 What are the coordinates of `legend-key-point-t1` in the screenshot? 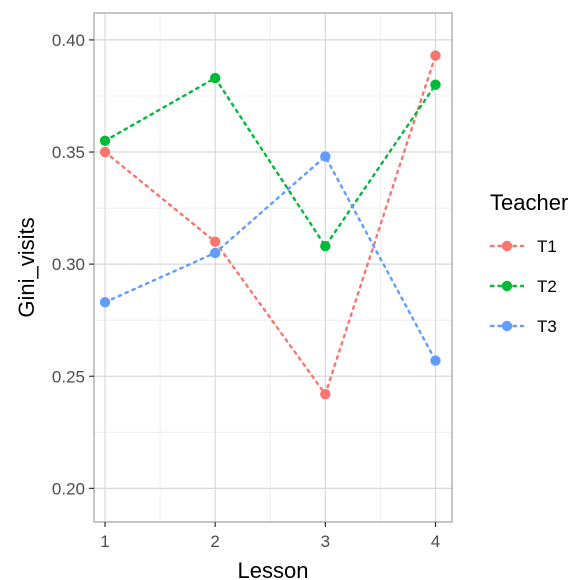 It's located at (507, 246).